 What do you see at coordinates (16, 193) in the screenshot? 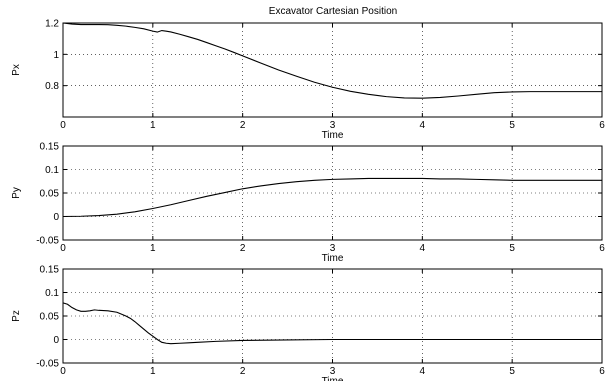
I see `y-axis-label: Py` at bounding box center [16, 193].